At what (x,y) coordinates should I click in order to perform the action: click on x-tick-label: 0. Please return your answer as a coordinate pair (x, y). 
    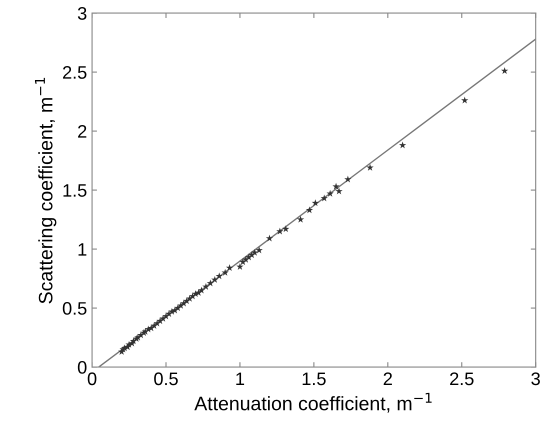
    Looking at the image, I should click on (92, 379).